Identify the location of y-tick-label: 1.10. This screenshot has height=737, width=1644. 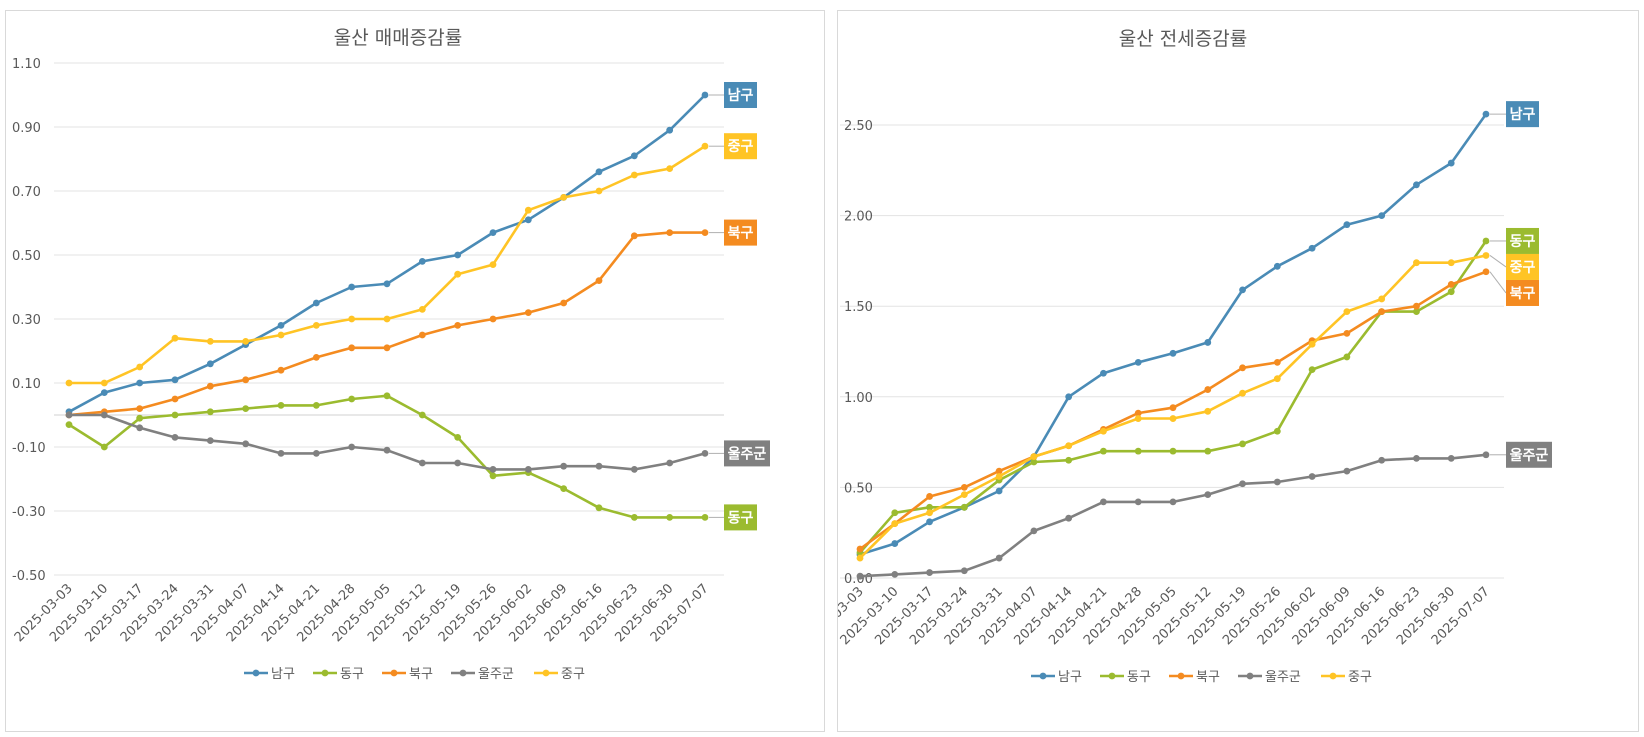
(26, 64).